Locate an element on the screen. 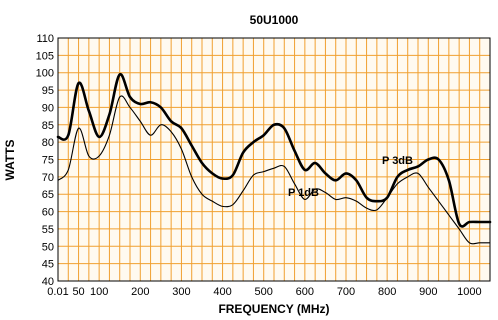  x-tick-label: 600 is located at coordinates (305, 292).